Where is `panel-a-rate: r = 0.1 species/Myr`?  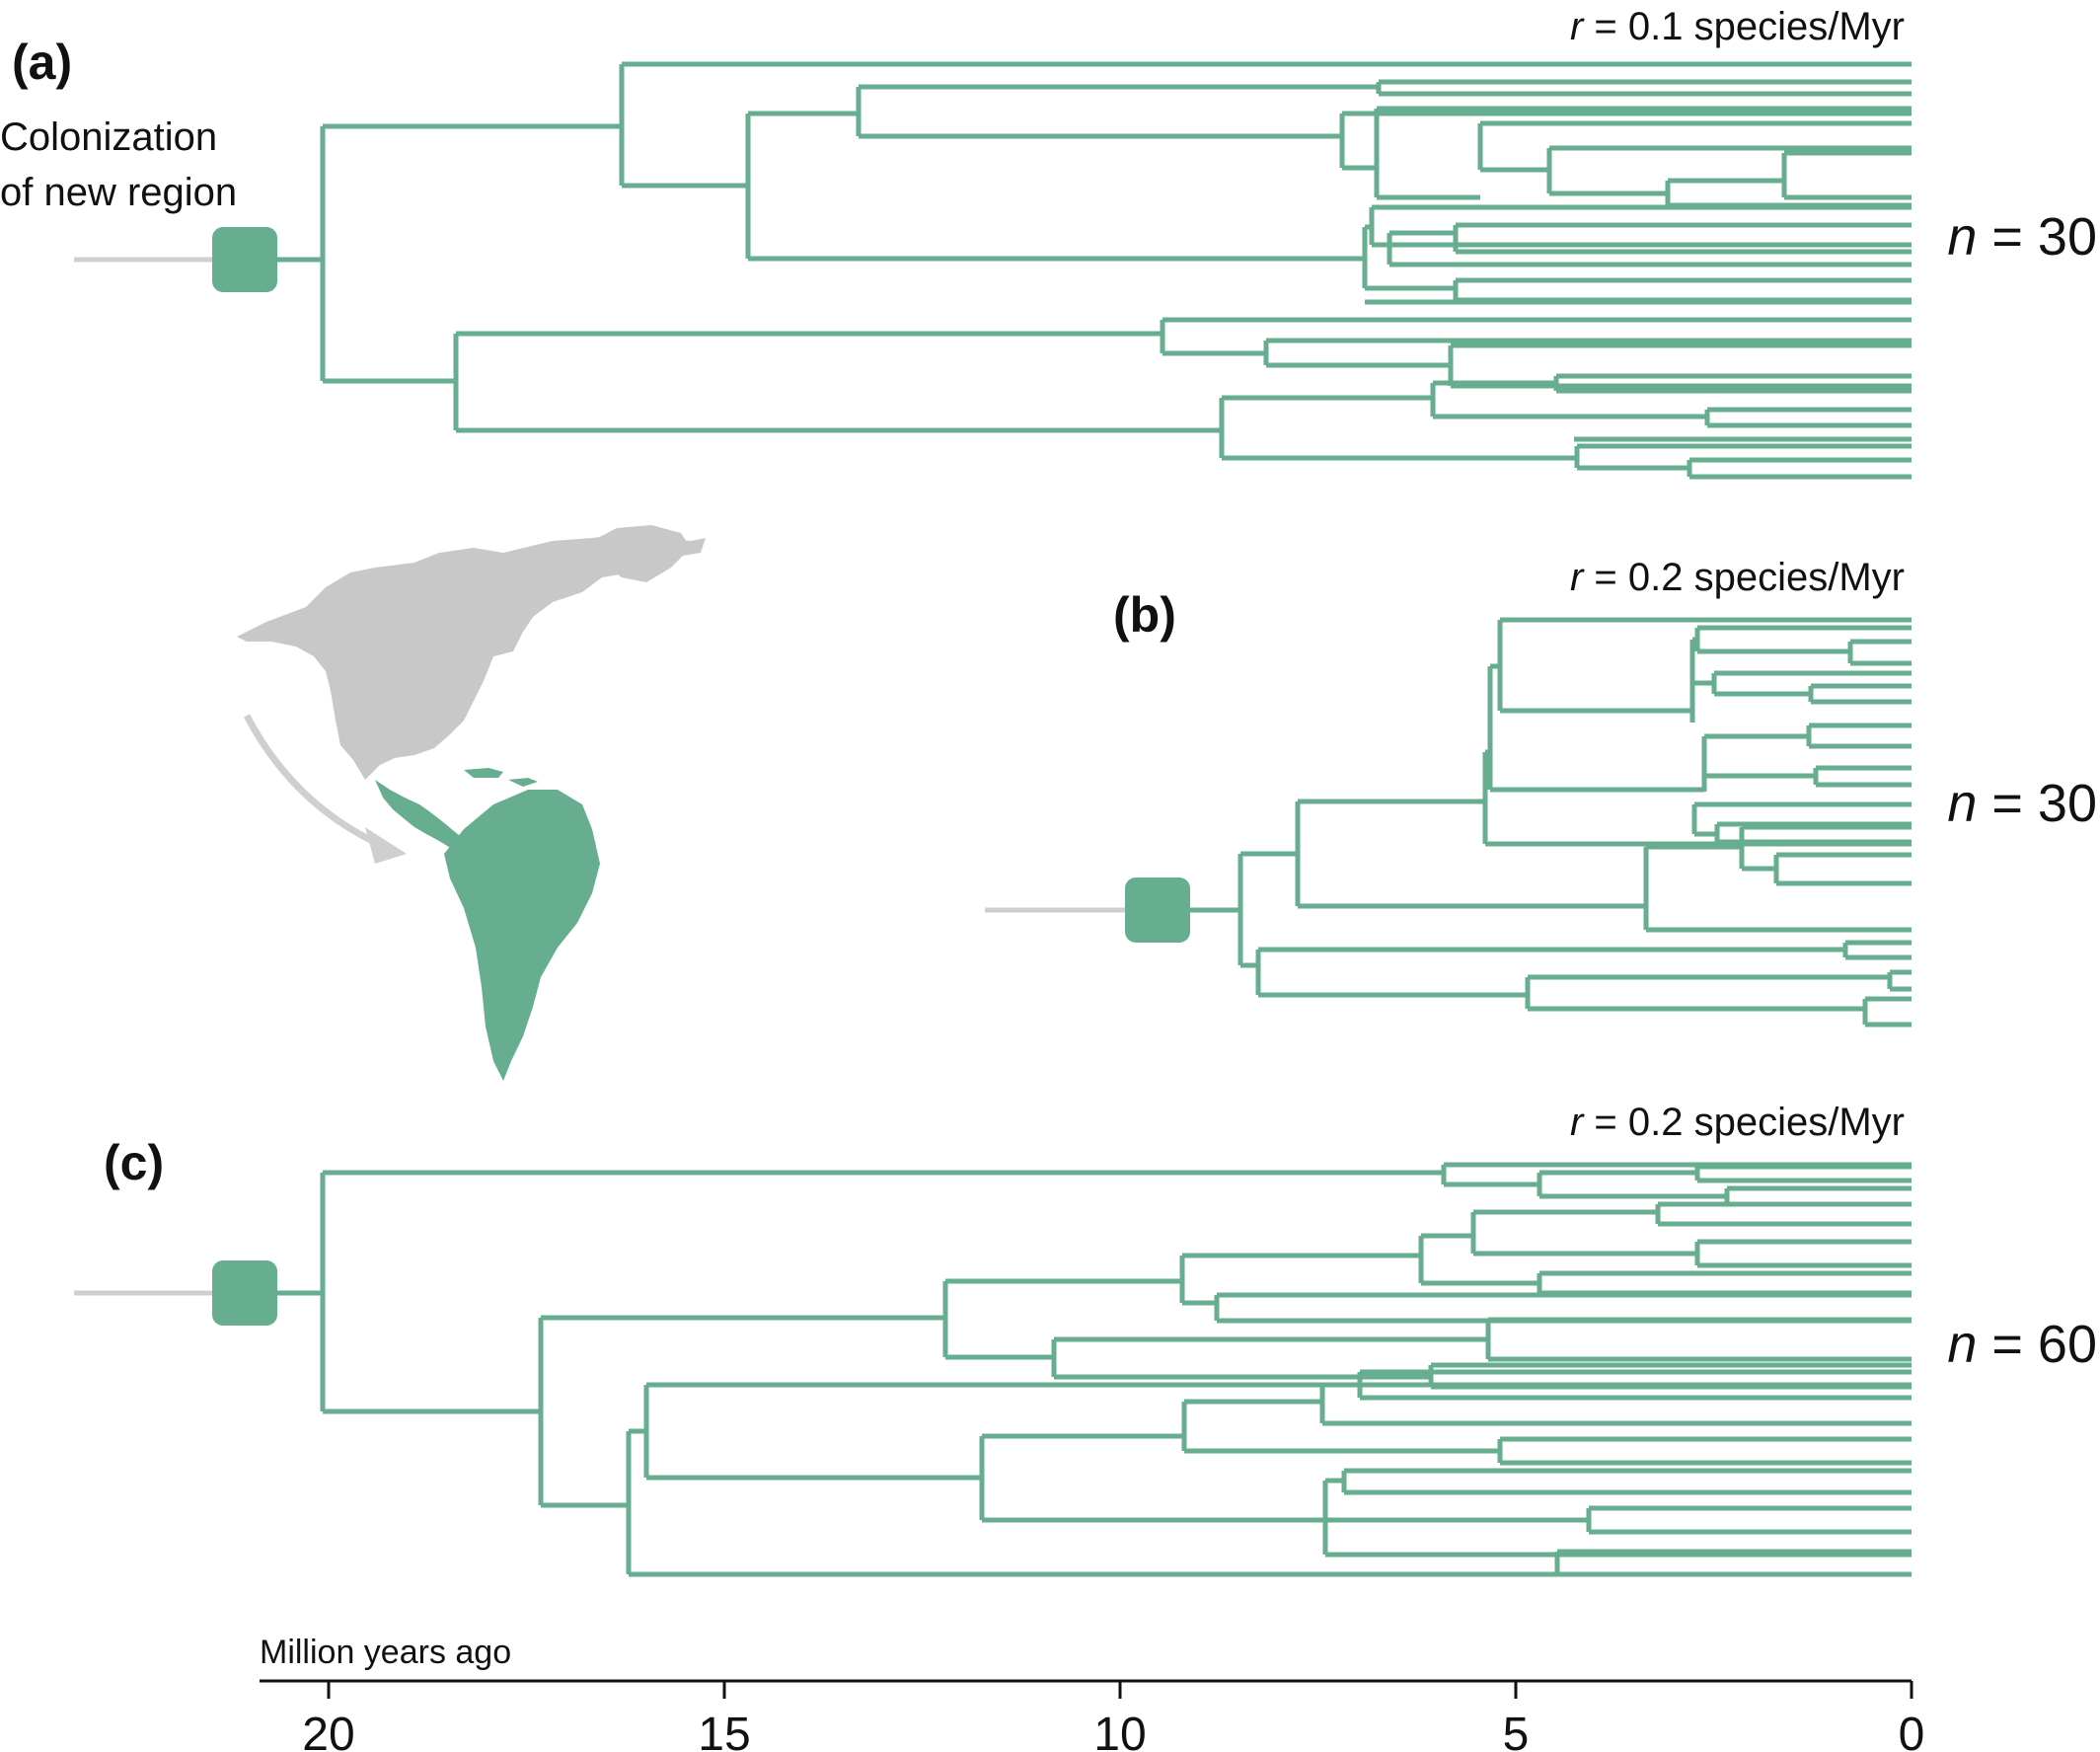
panel-a-rate: r = 0.1 species/Myr is located at coordinates (1737, 26).